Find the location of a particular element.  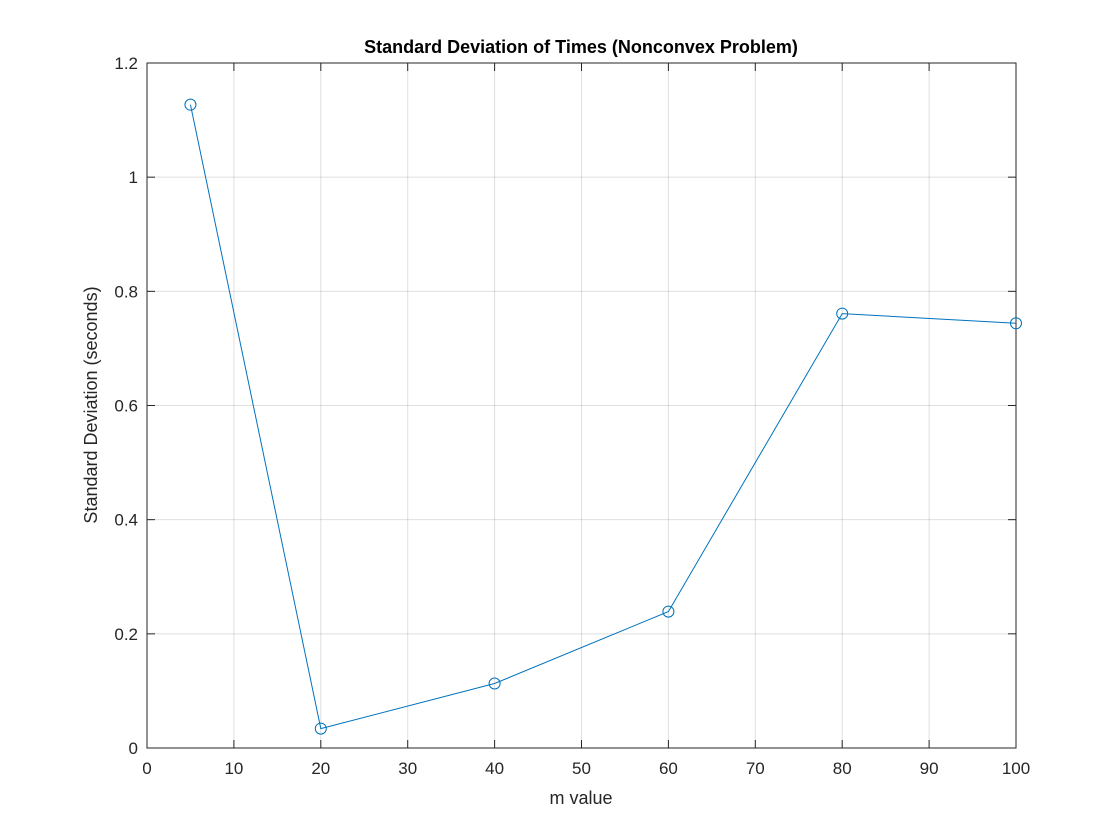

x-tick-label: 80 is located at coordinates (842, 768).